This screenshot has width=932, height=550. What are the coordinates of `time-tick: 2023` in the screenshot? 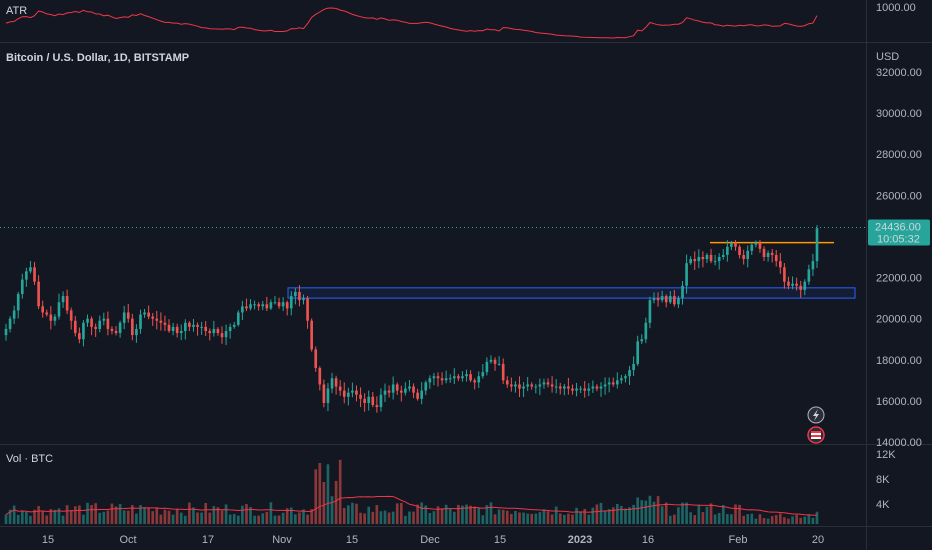 It's located at (580, 540).